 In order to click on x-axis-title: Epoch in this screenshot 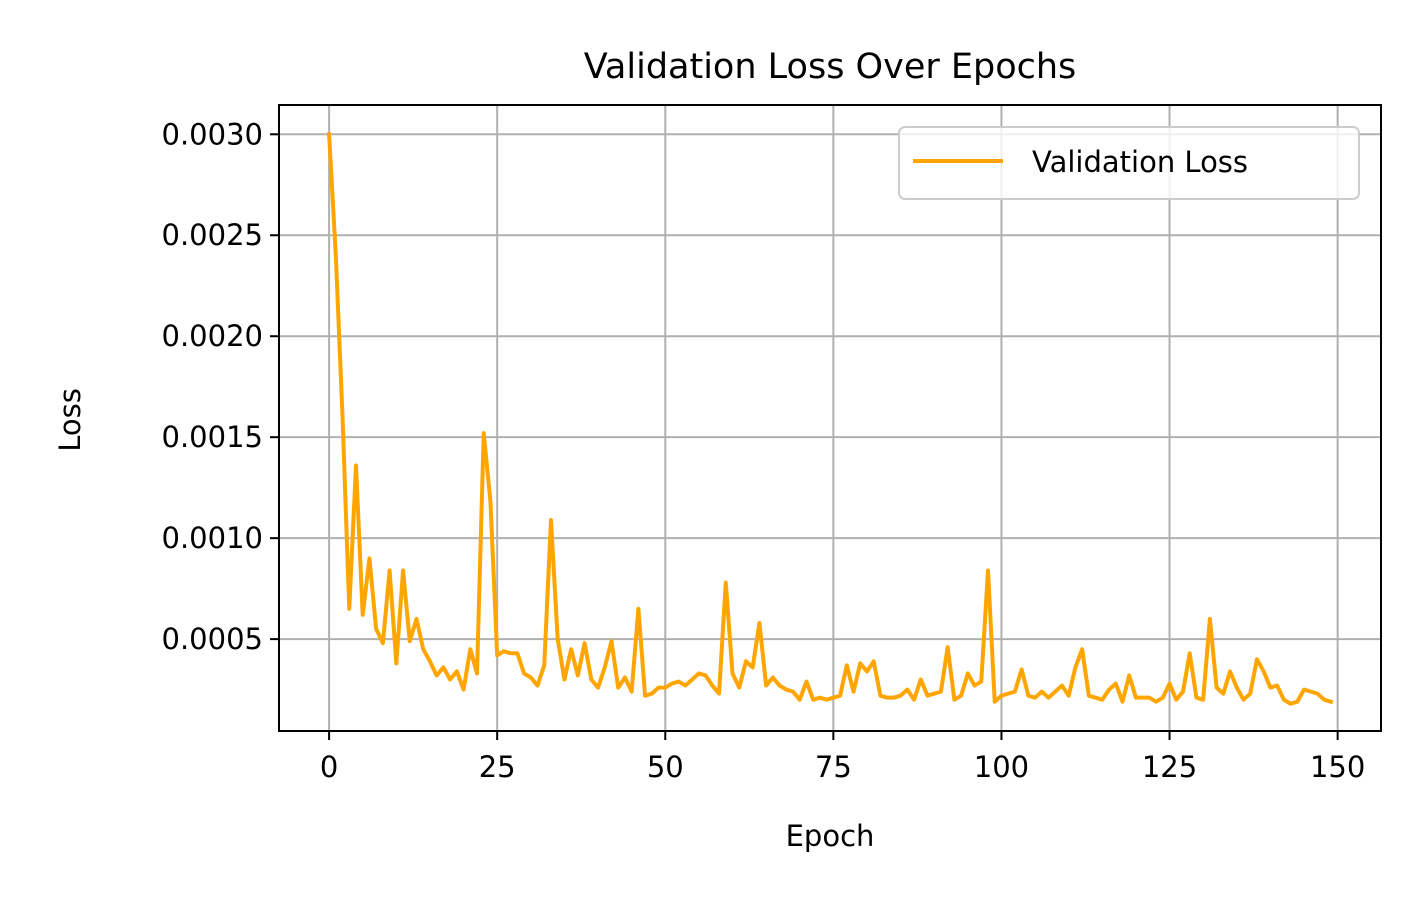, I will do `click(830, 836)`.